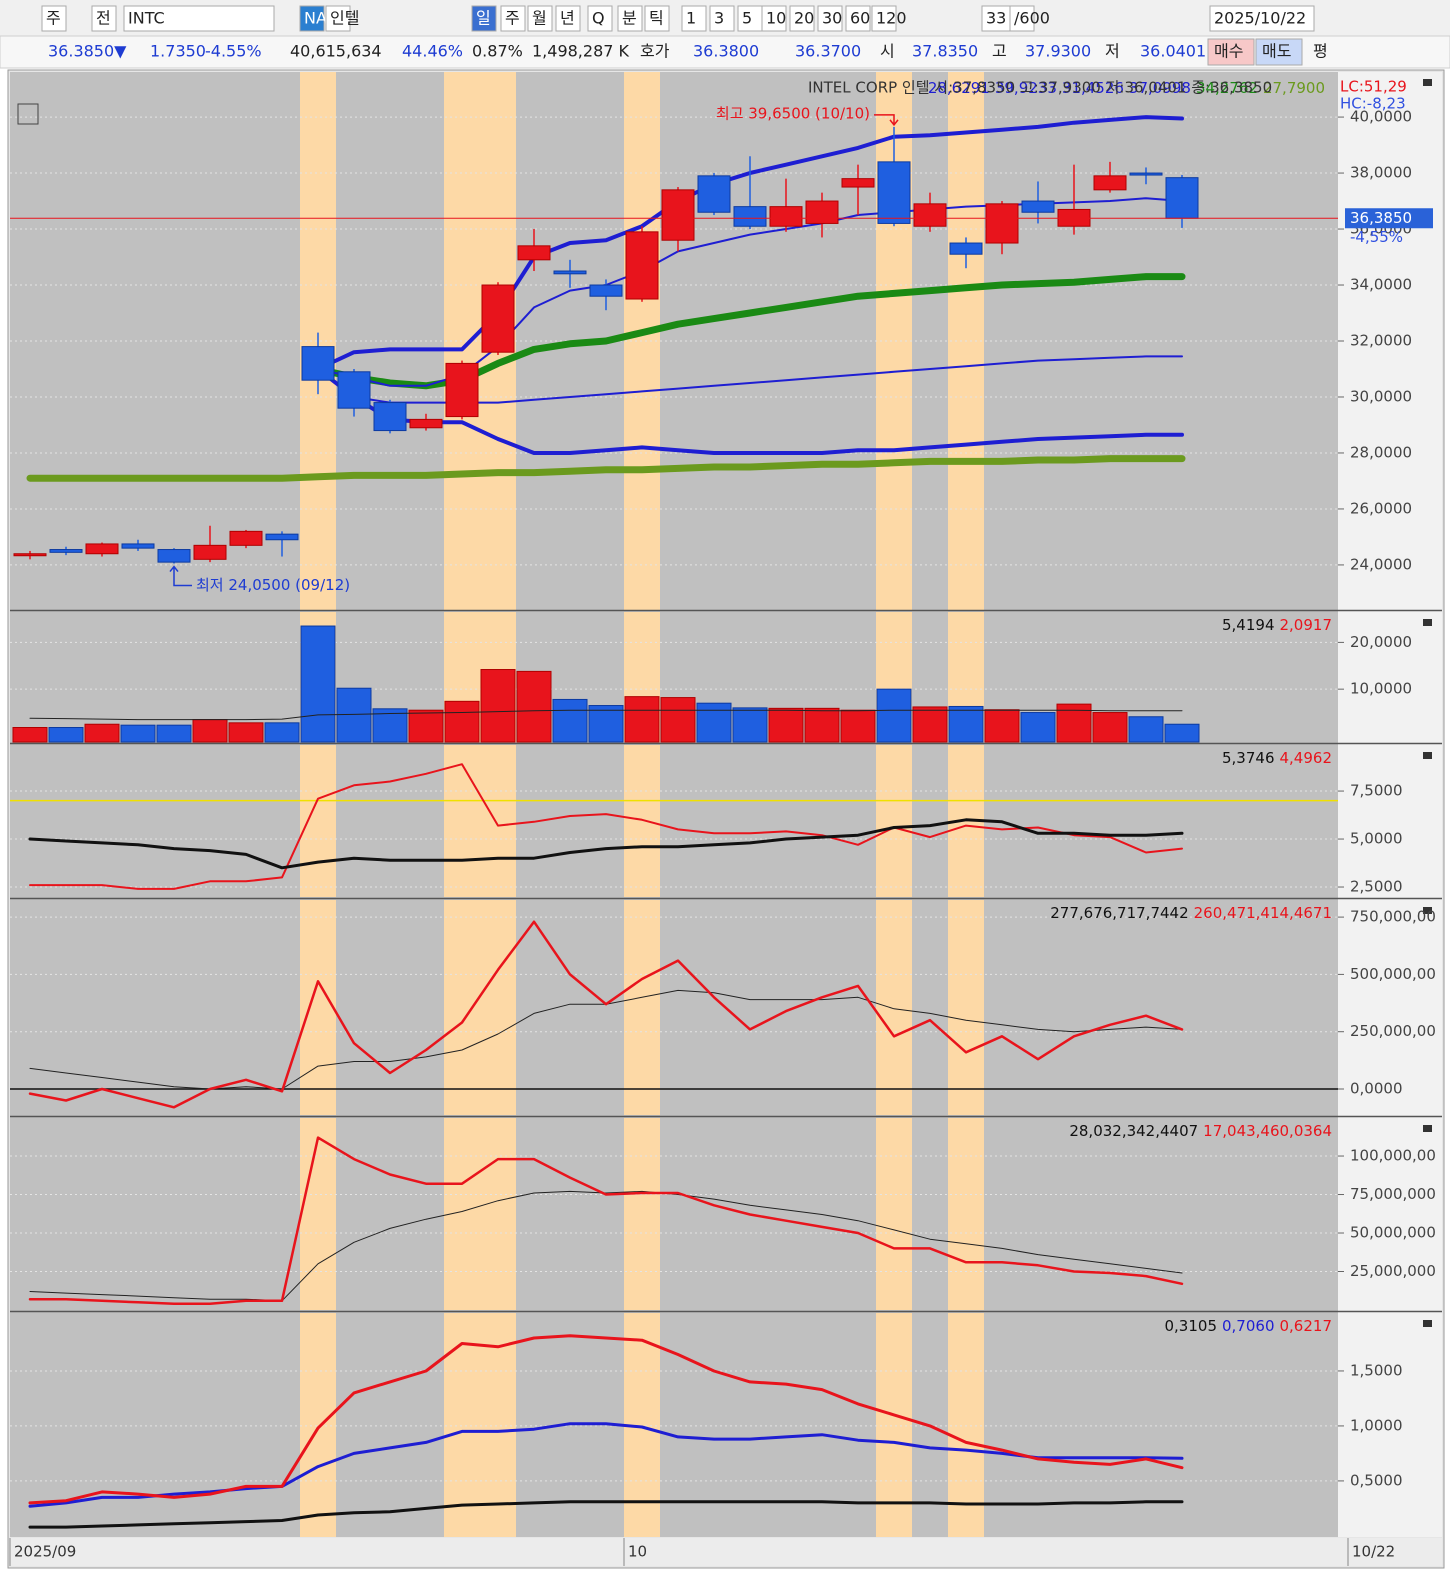  I want to click on toolbar-label: 일, so click(483, 18).